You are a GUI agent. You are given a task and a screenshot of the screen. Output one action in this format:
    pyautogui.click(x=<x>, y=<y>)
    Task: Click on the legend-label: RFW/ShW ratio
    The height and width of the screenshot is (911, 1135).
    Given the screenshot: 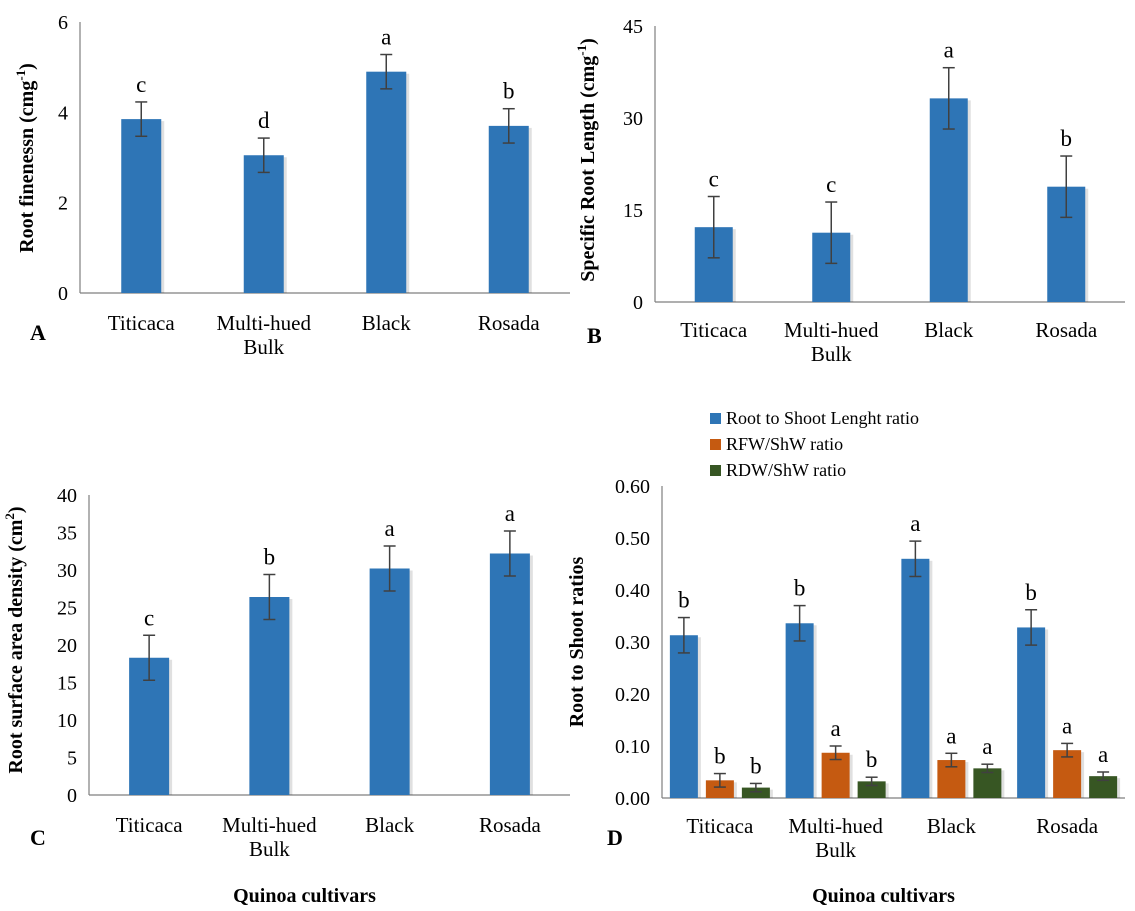 What is the action you would take?
    pyautogui.click(x=784, y=444)
    